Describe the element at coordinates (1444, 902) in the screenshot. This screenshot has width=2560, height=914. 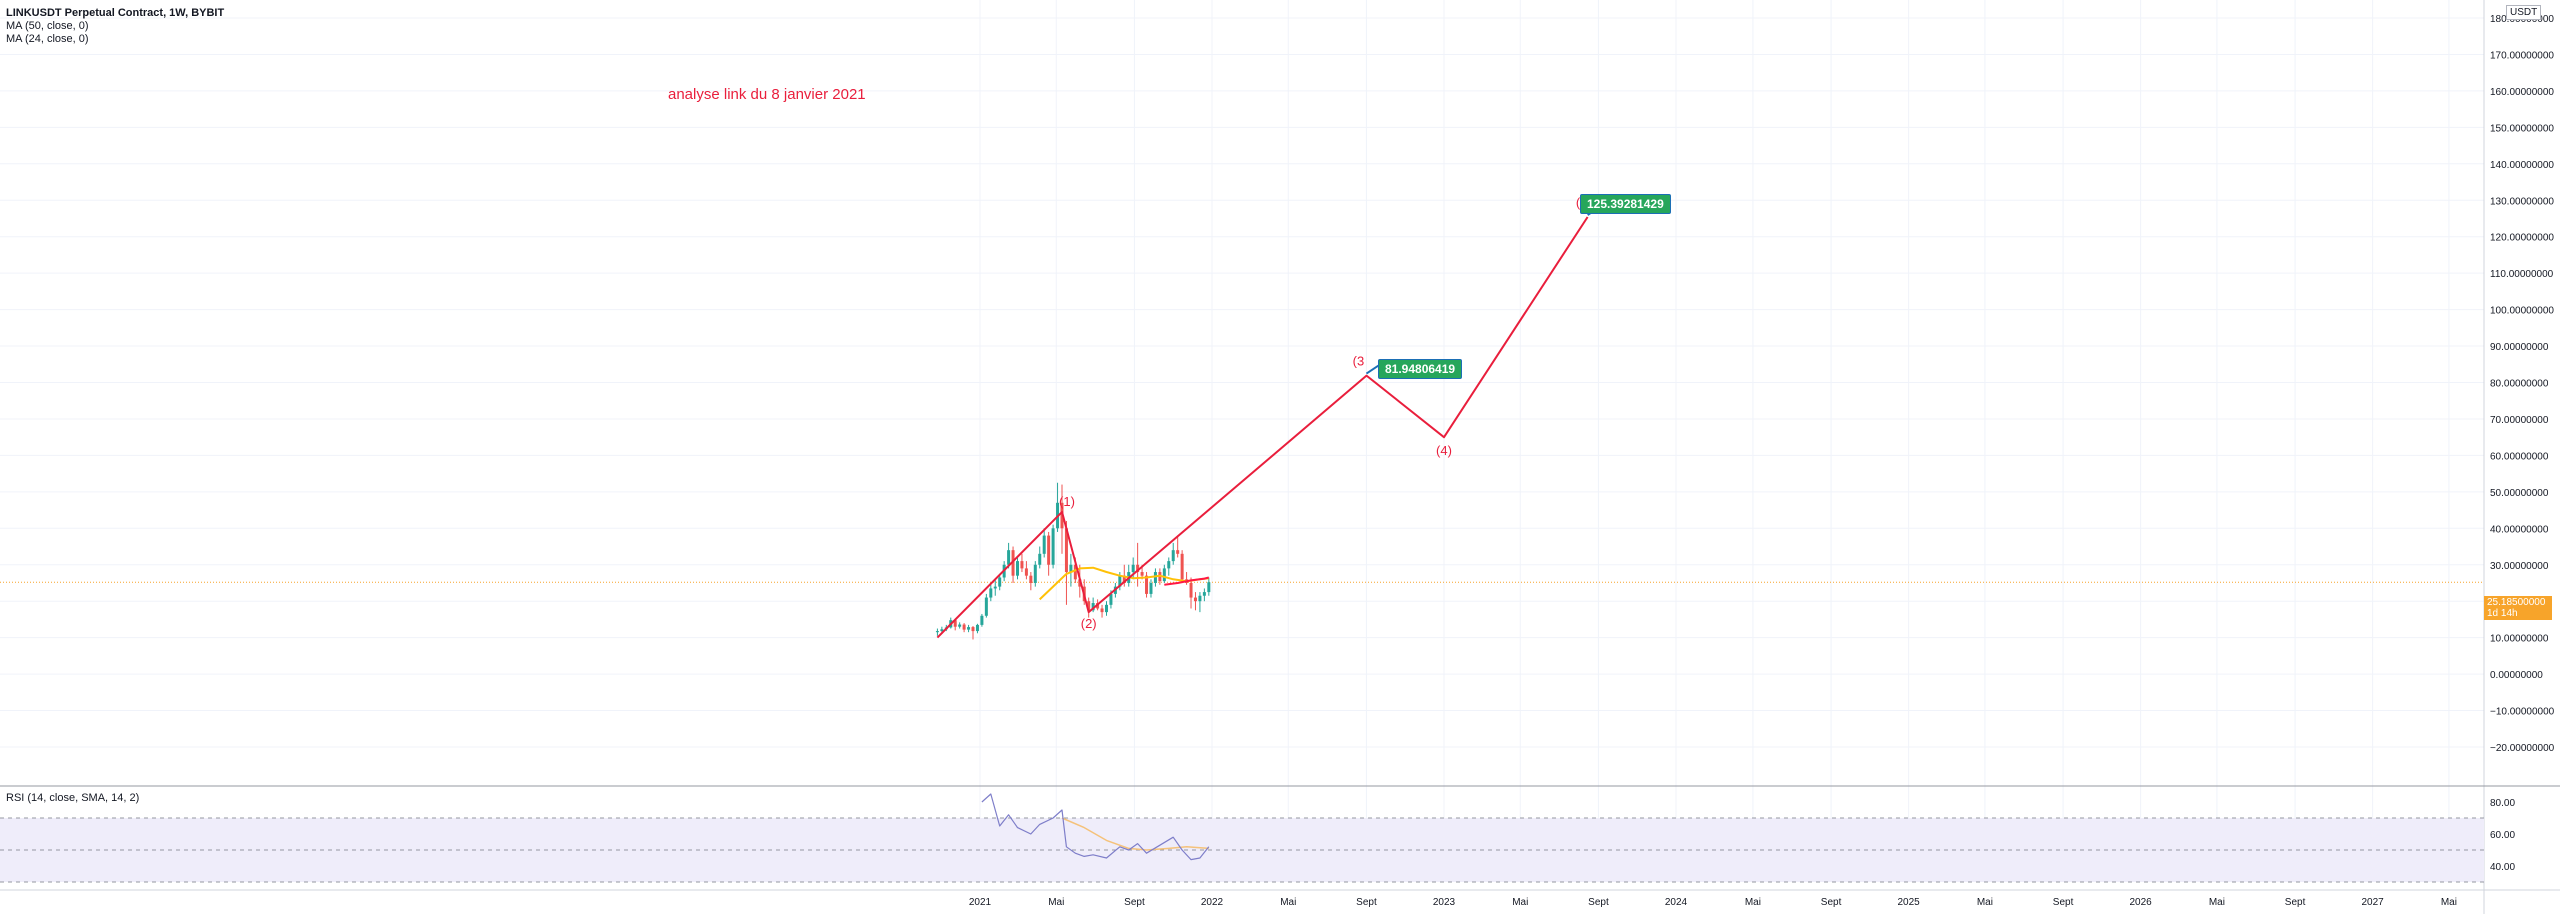
I see `time-axis-tick: 2023` at that location.